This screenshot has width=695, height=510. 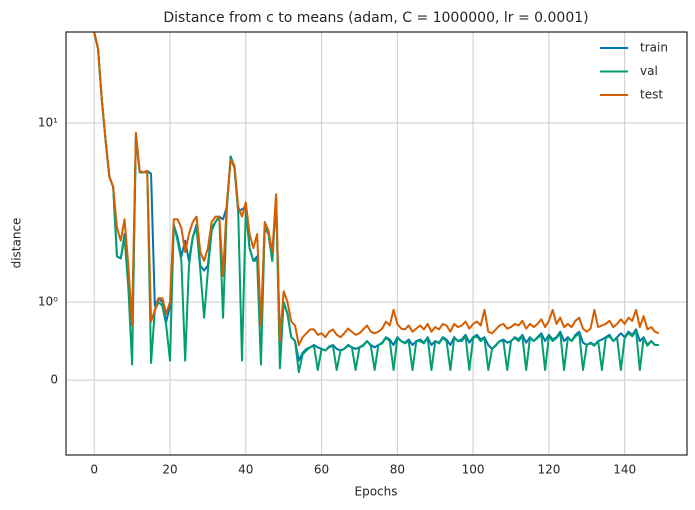 What do you see at coordinates (48, 302) in the screenshot?
I see `y-tick-label: 10⁰` at bounding box center [48, 302].